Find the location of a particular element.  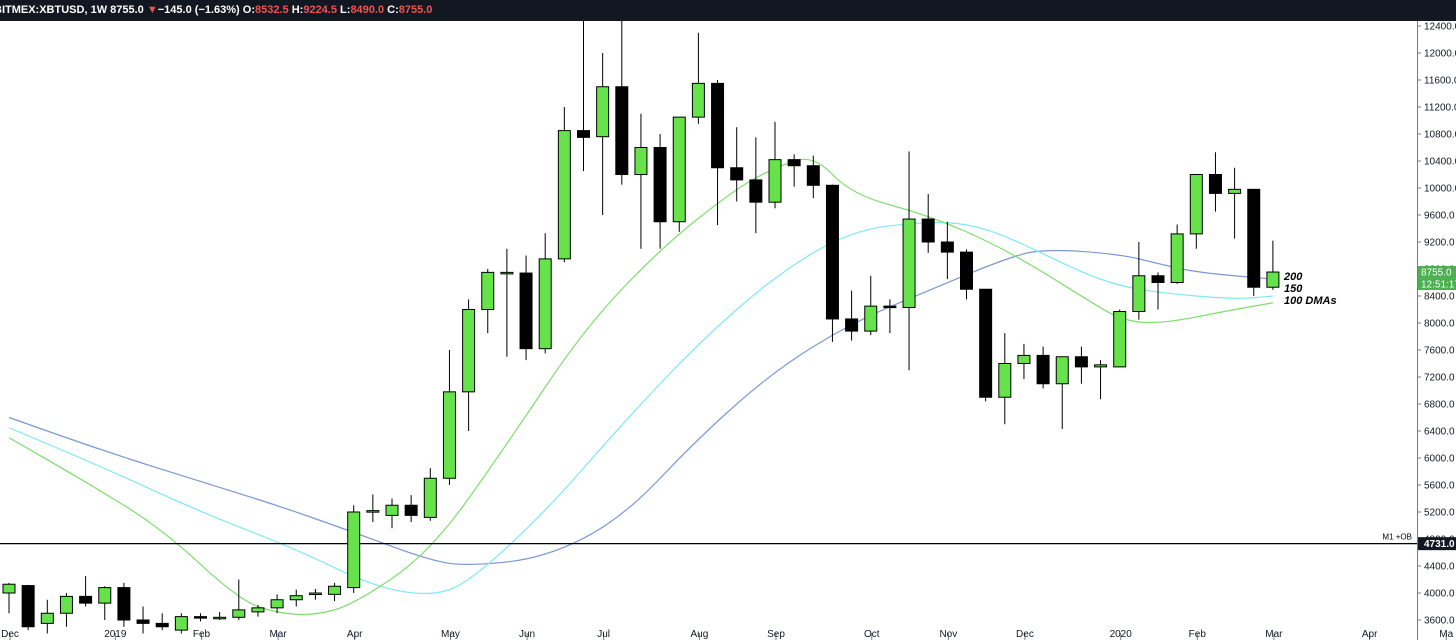

time-tick-label: Feb is located at coordinates (202, 634).